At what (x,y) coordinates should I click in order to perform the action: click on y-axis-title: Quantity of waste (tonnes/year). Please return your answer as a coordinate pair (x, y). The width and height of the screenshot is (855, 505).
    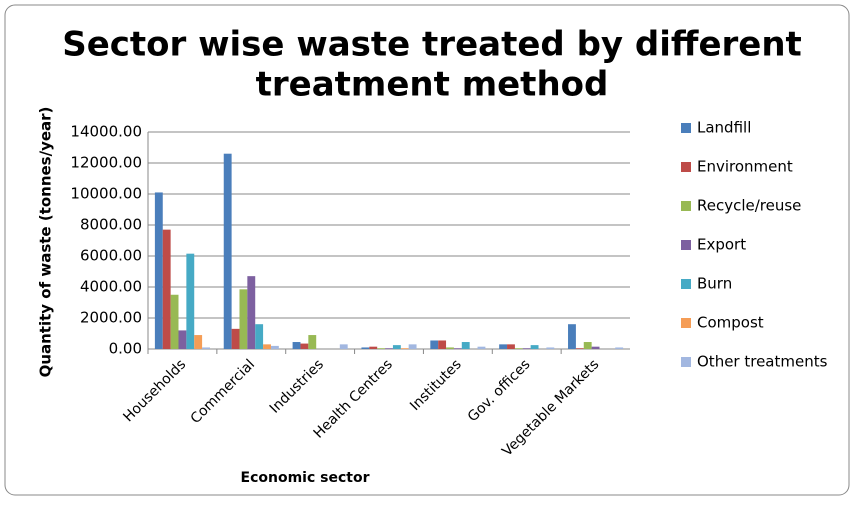
    Looking at the image, I should click on (46, 242).